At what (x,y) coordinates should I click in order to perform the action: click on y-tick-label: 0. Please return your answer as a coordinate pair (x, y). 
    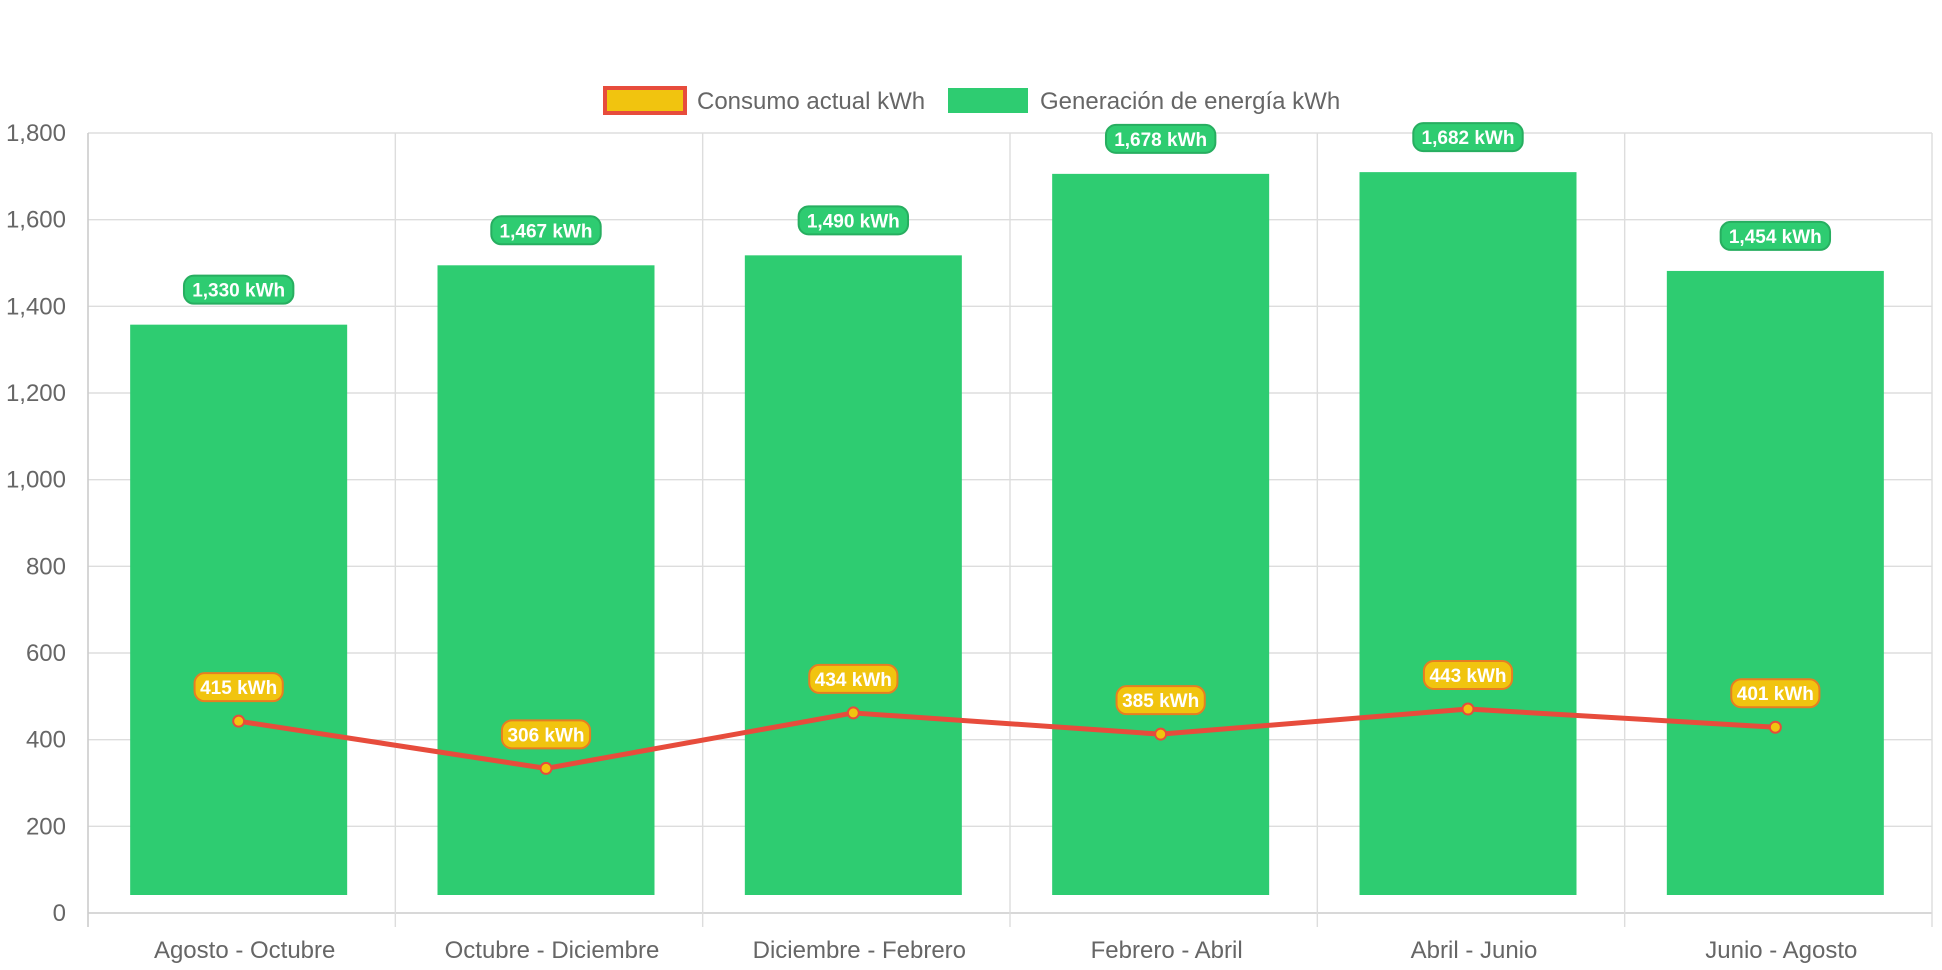
    Looking at the image, I should click on (59, 913).